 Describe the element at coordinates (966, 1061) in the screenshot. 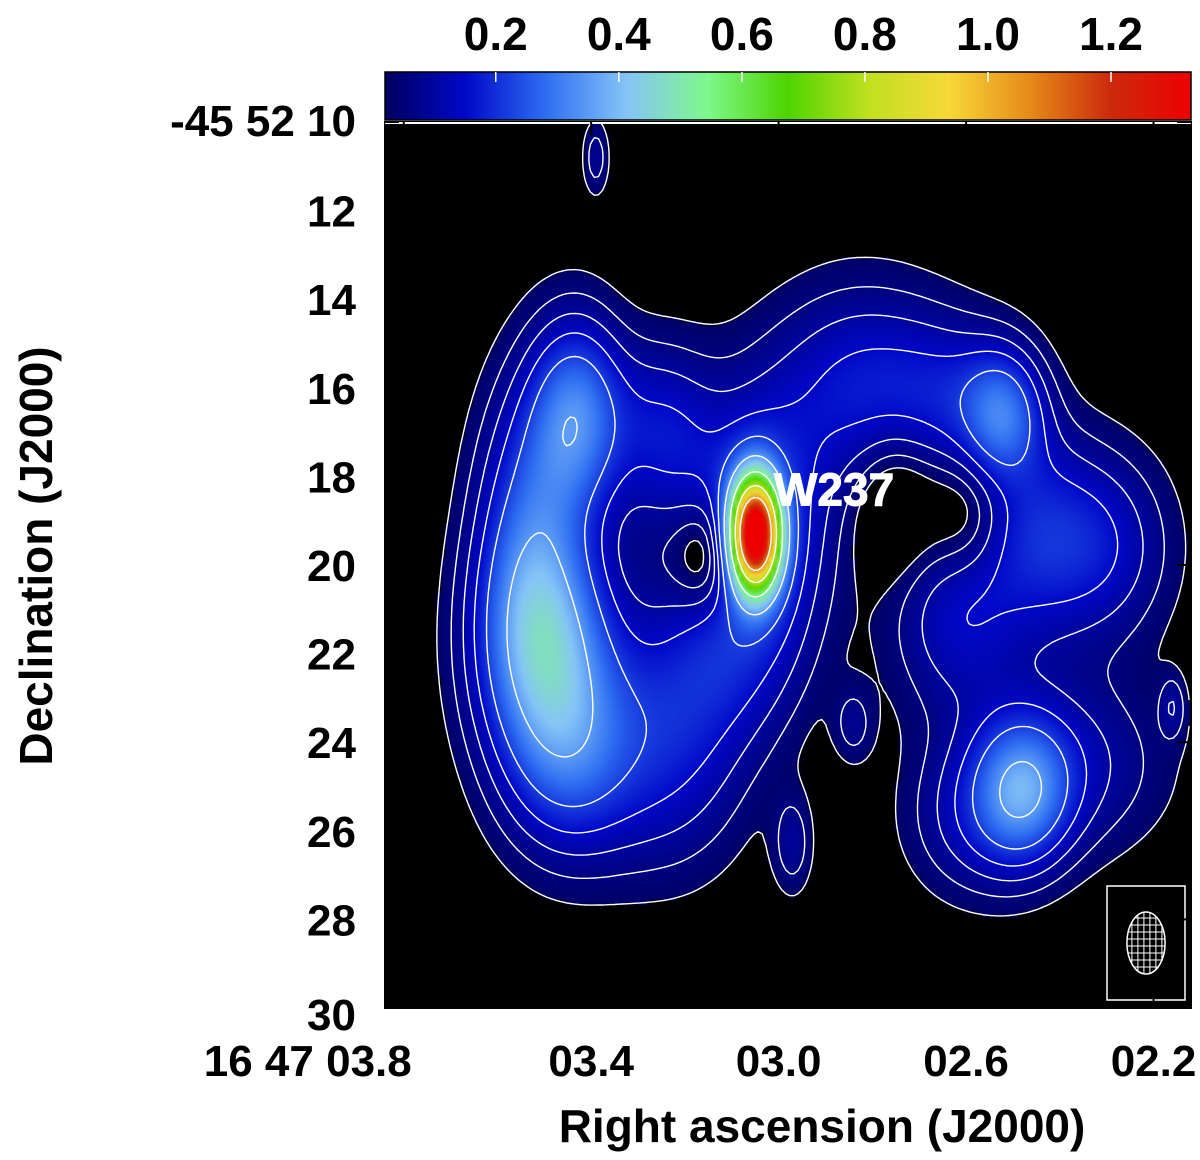

I see `x-tick-label: 02.6` at that location.